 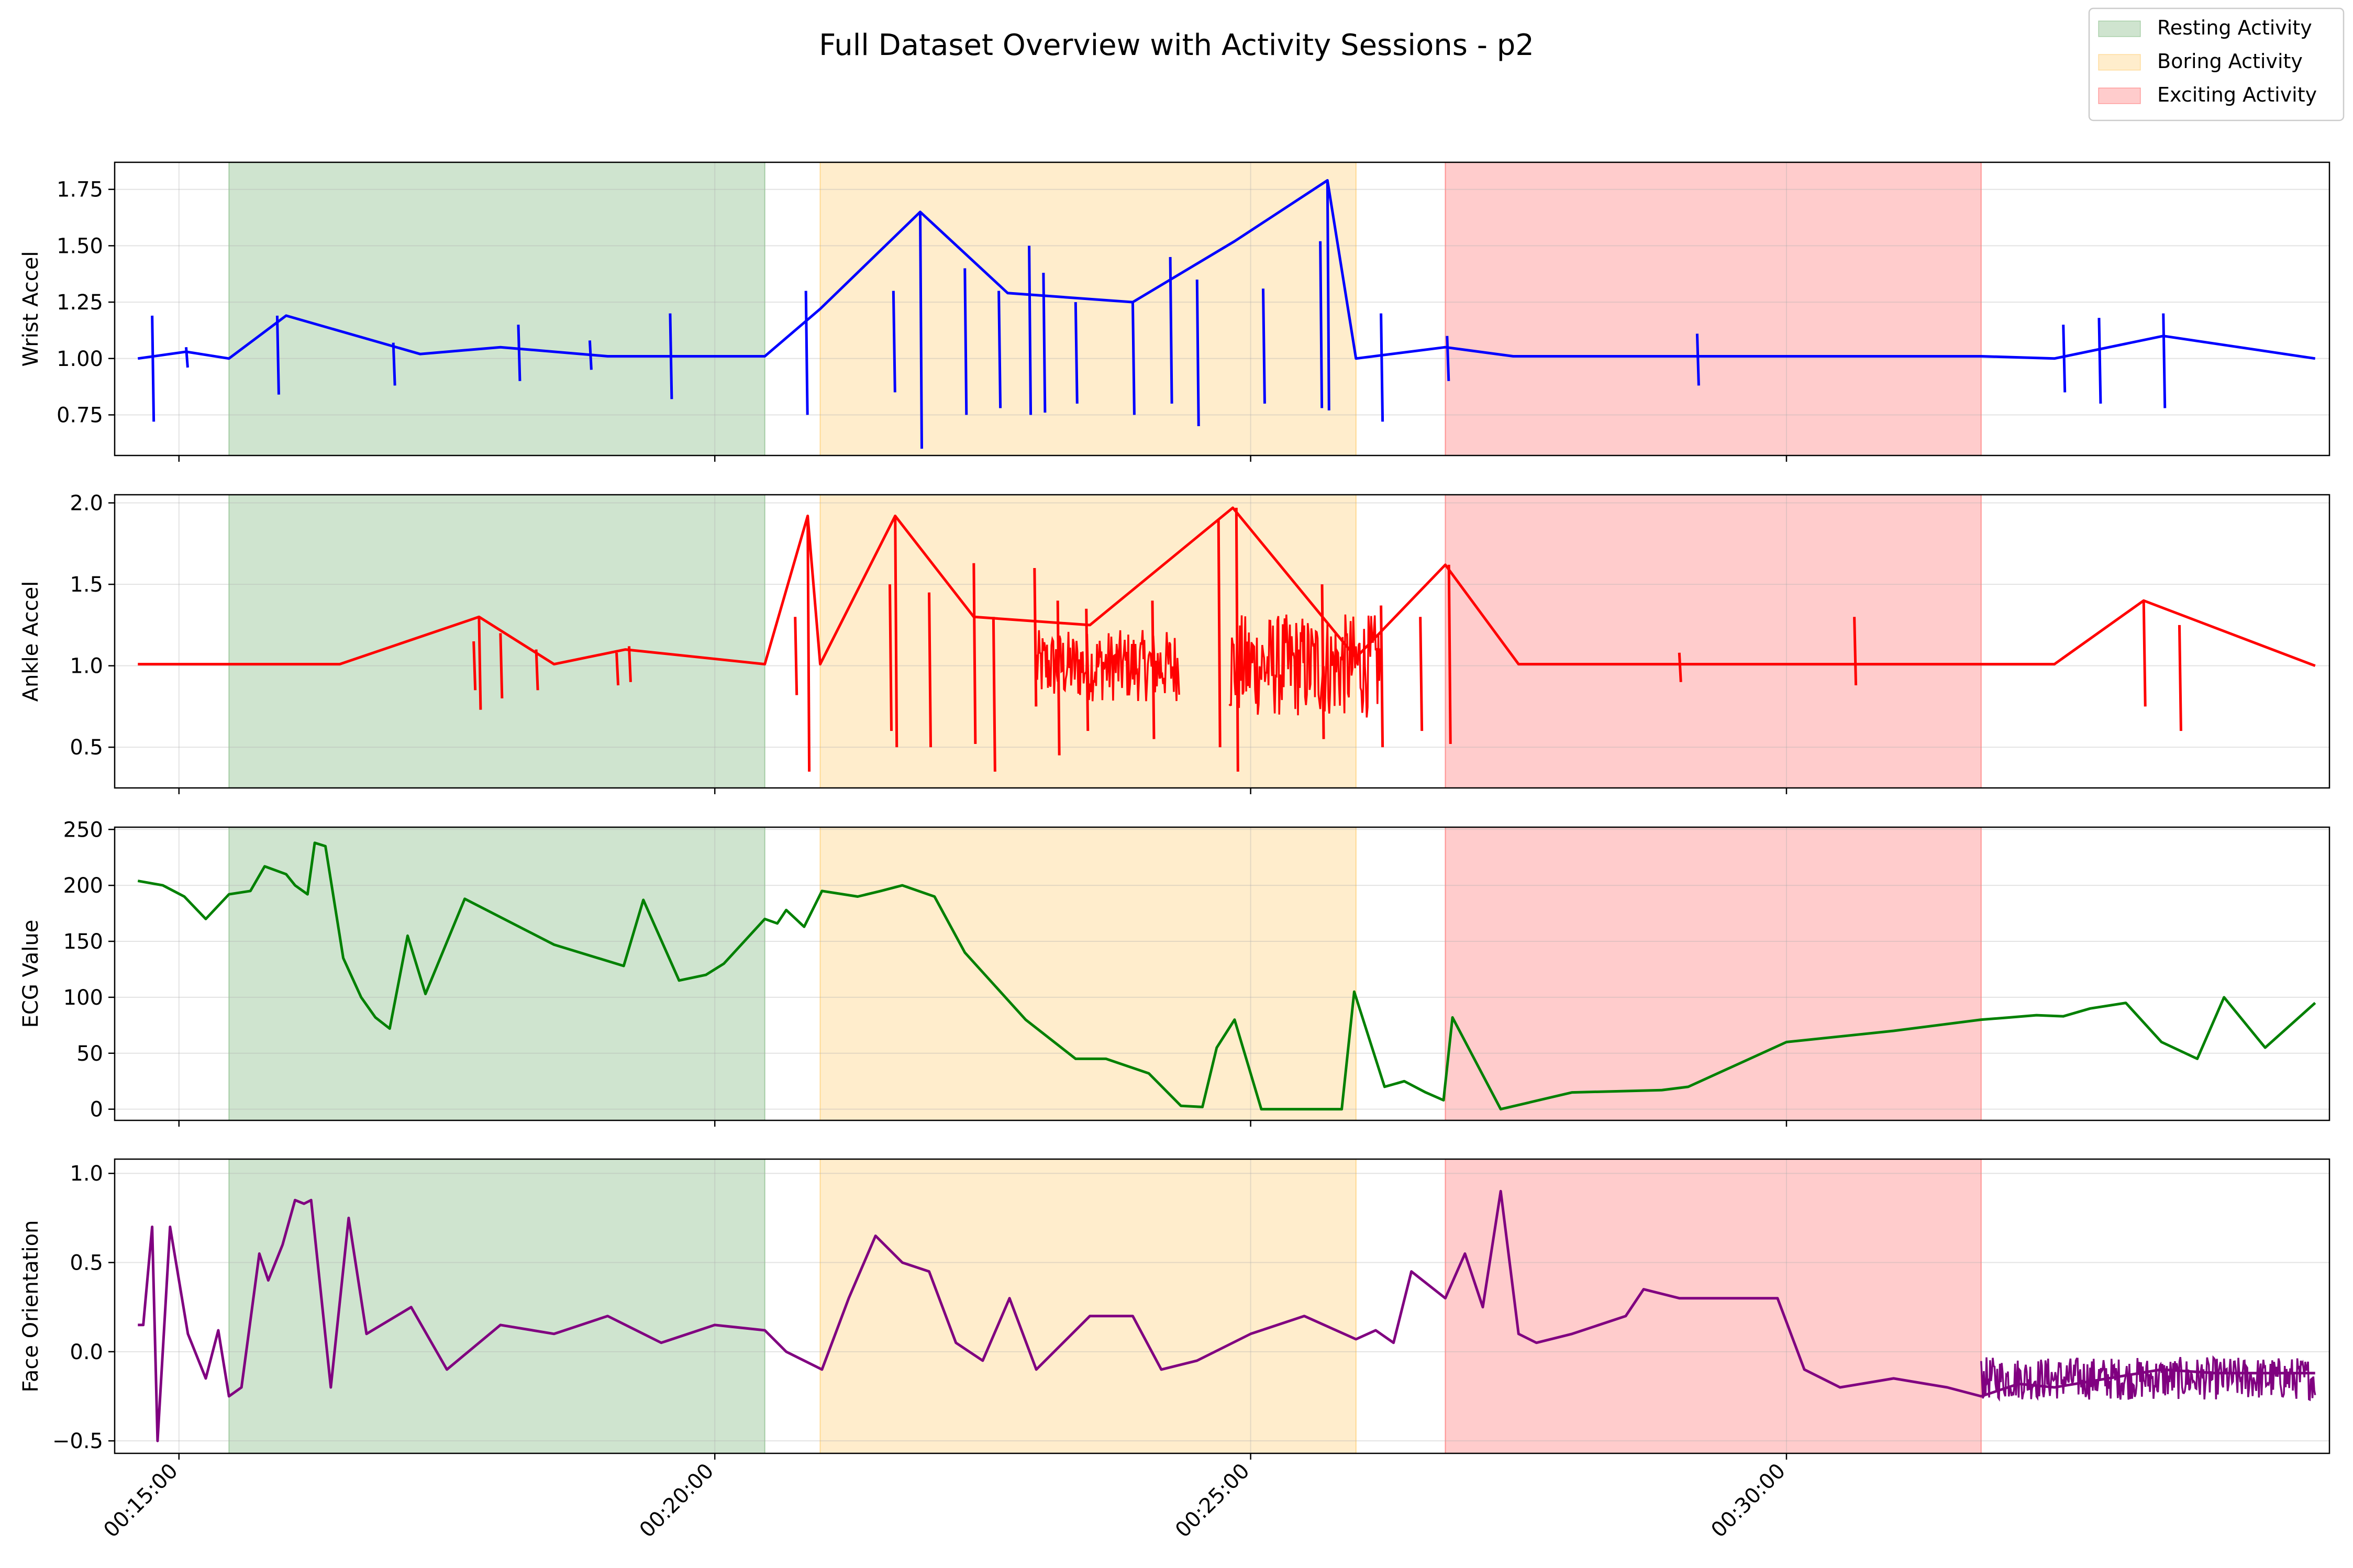 What do you see at coordinates (83, 830) in the screenshot?
I see `y-tick-label: 250` at bounding box center [83, 830].